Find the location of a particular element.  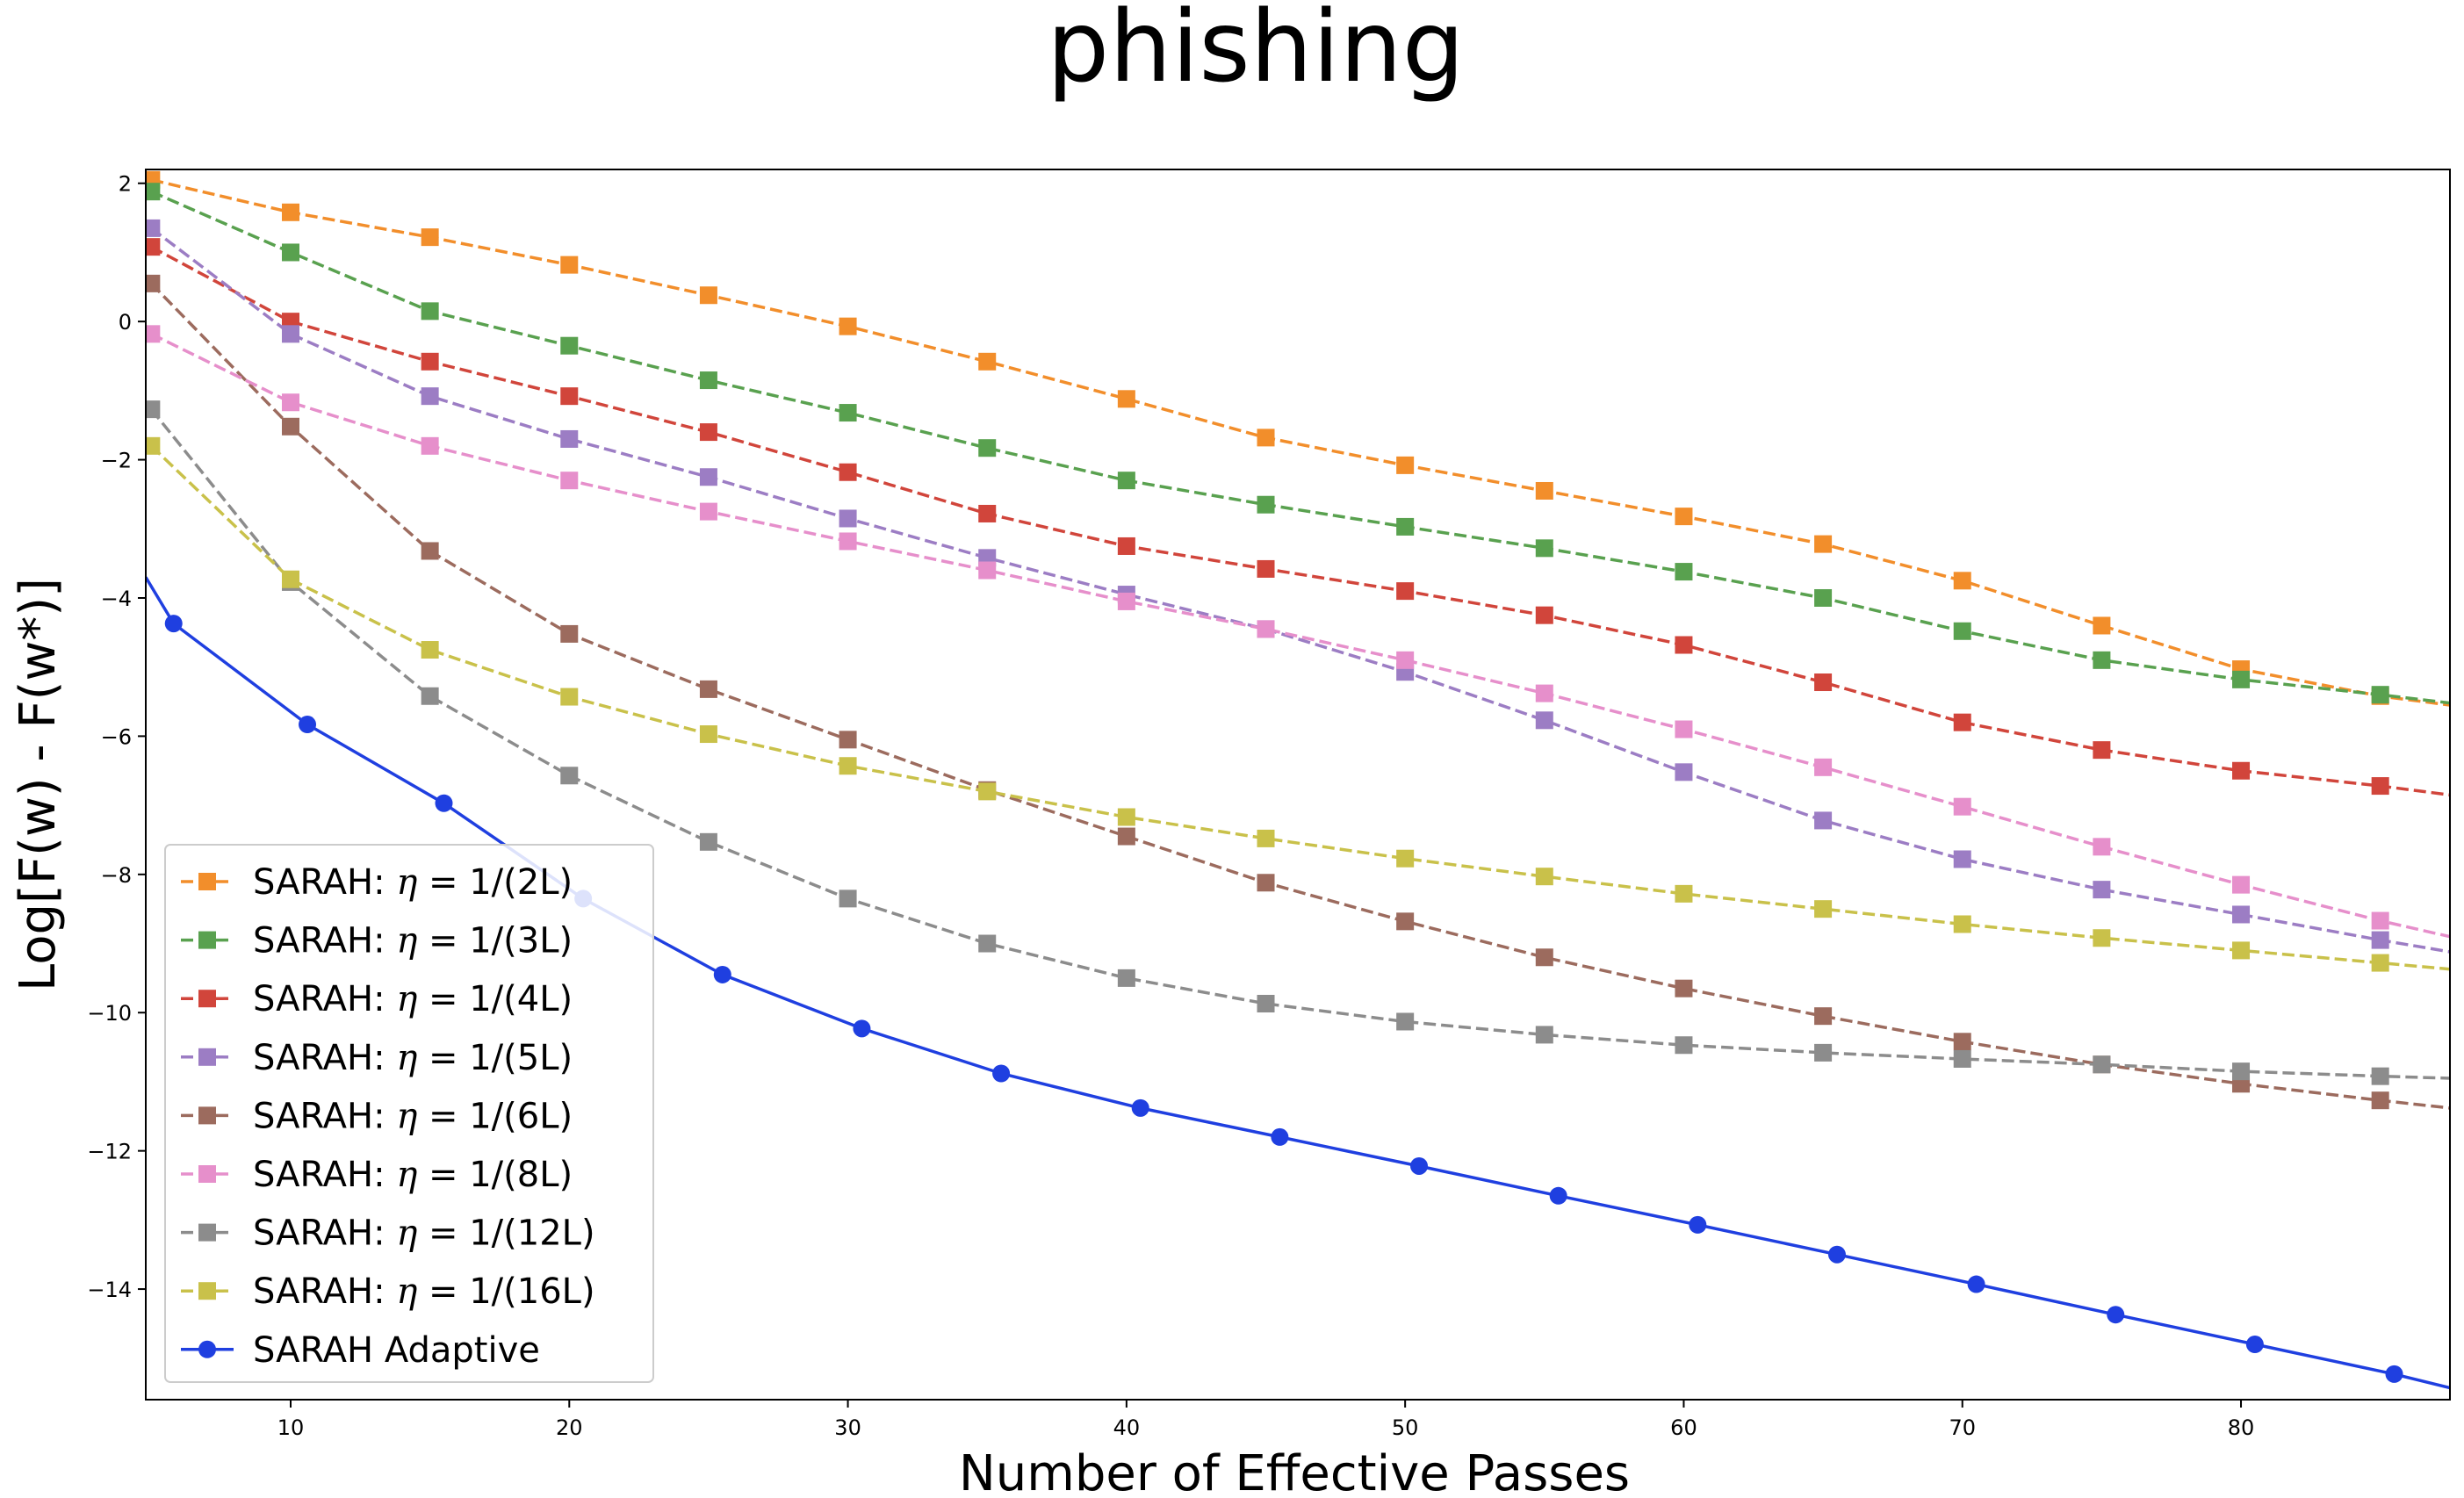

legend-label: SARAH: η = 1/(12L) is located at coordinates (424, 1234).